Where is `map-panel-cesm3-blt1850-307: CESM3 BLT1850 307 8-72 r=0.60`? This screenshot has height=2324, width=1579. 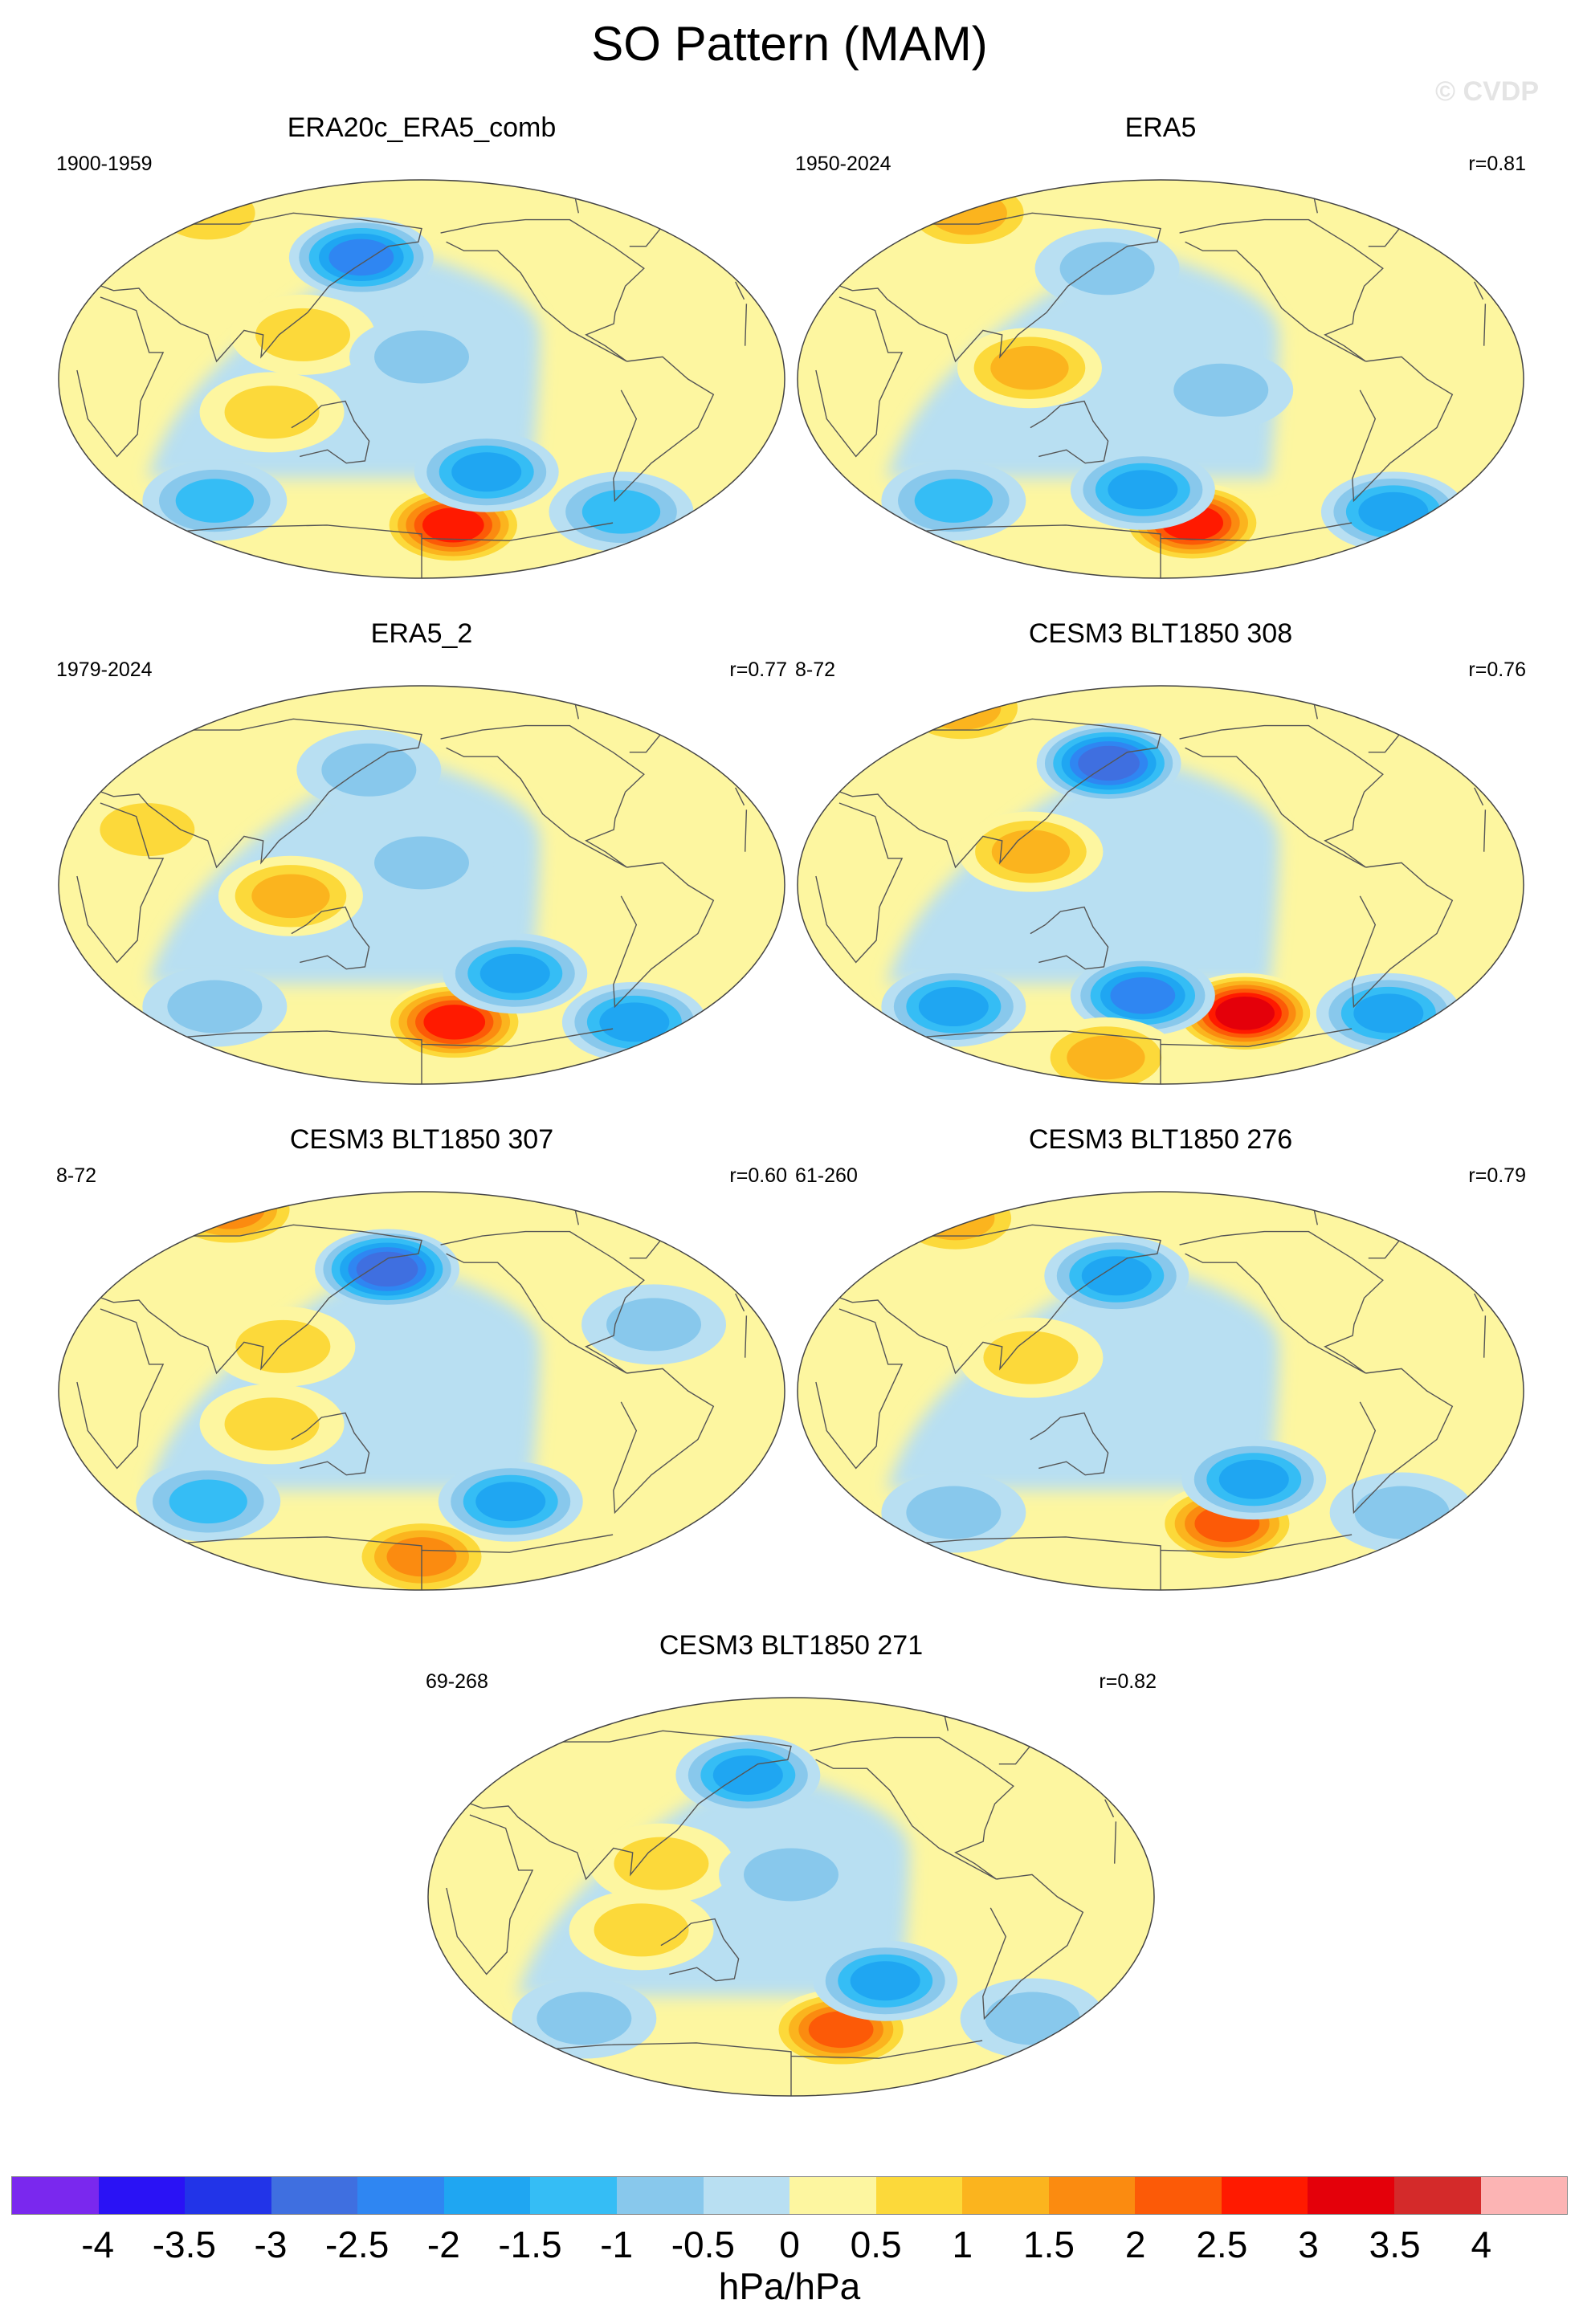
map-panel-cesm3-blt1850-307: CESM3 BLT1850 307 8-72 r=0.60 is located at coordinates (421, 1365).